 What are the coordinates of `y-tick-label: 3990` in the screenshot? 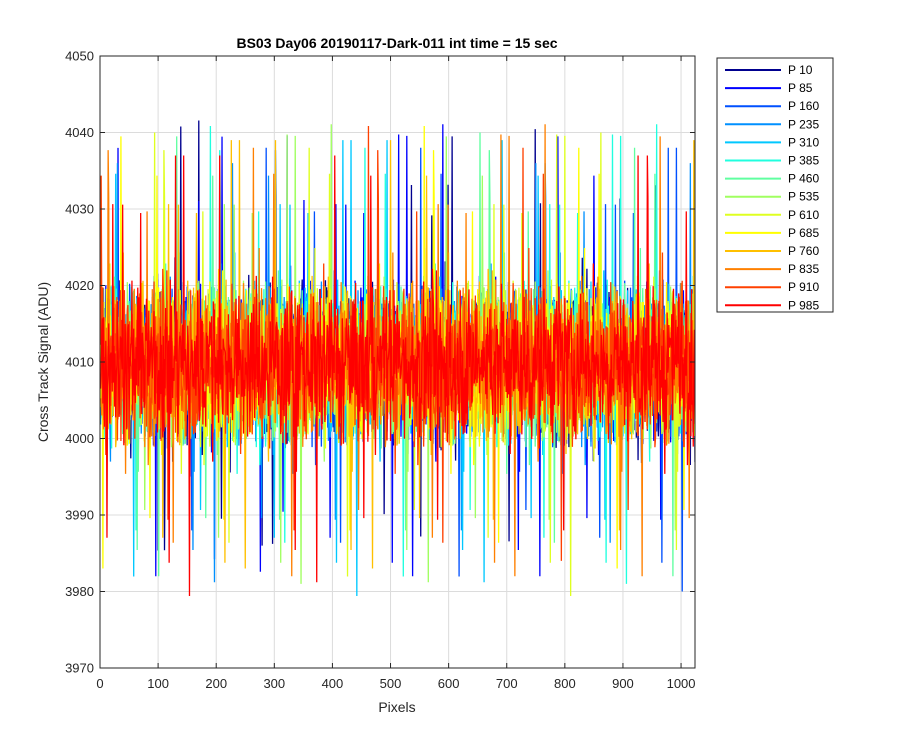 It's located at (79, 515).